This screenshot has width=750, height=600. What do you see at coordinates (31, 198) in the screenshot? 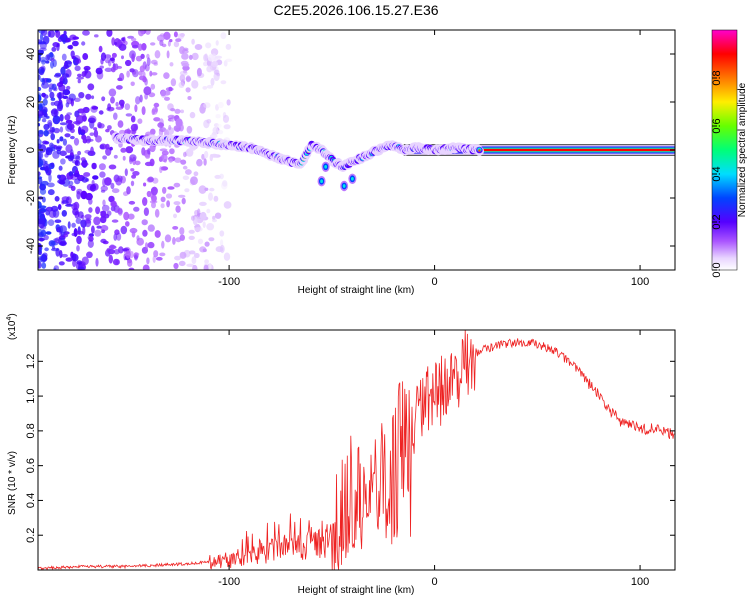
I see `spectrogram-ytick-label: -20` at bounding box center [31, 198].